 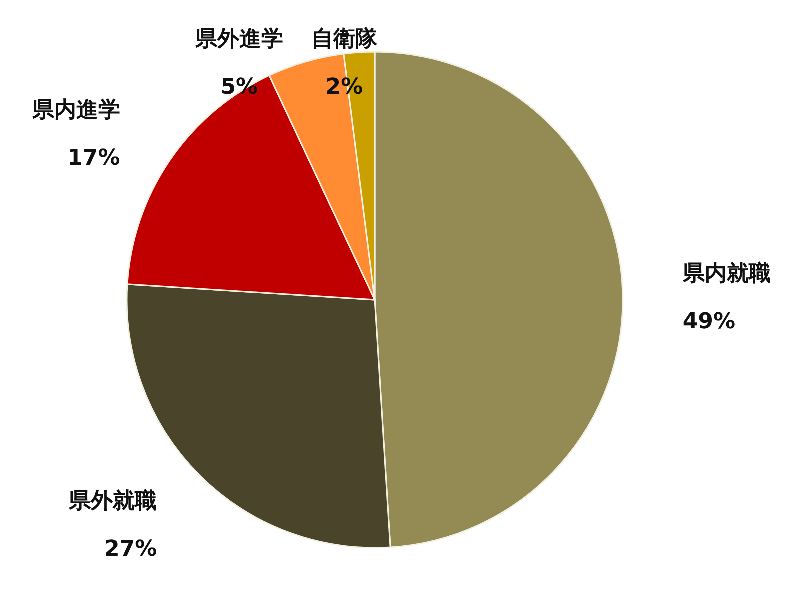 What do you see at coordinates (239, 39) in the screenshot?
I see `slice-label: 県外進学` at bounding box center [239, 39].